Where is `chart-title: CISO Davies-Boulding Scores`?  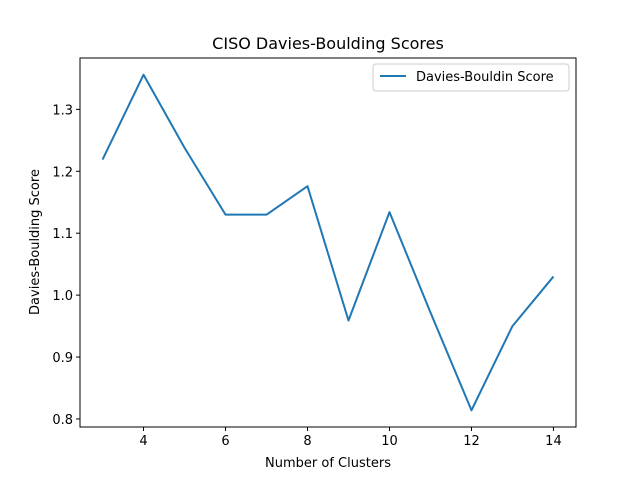
chart-title: CISO Davies-Boulding Scores is located at coordinates (328, 43).